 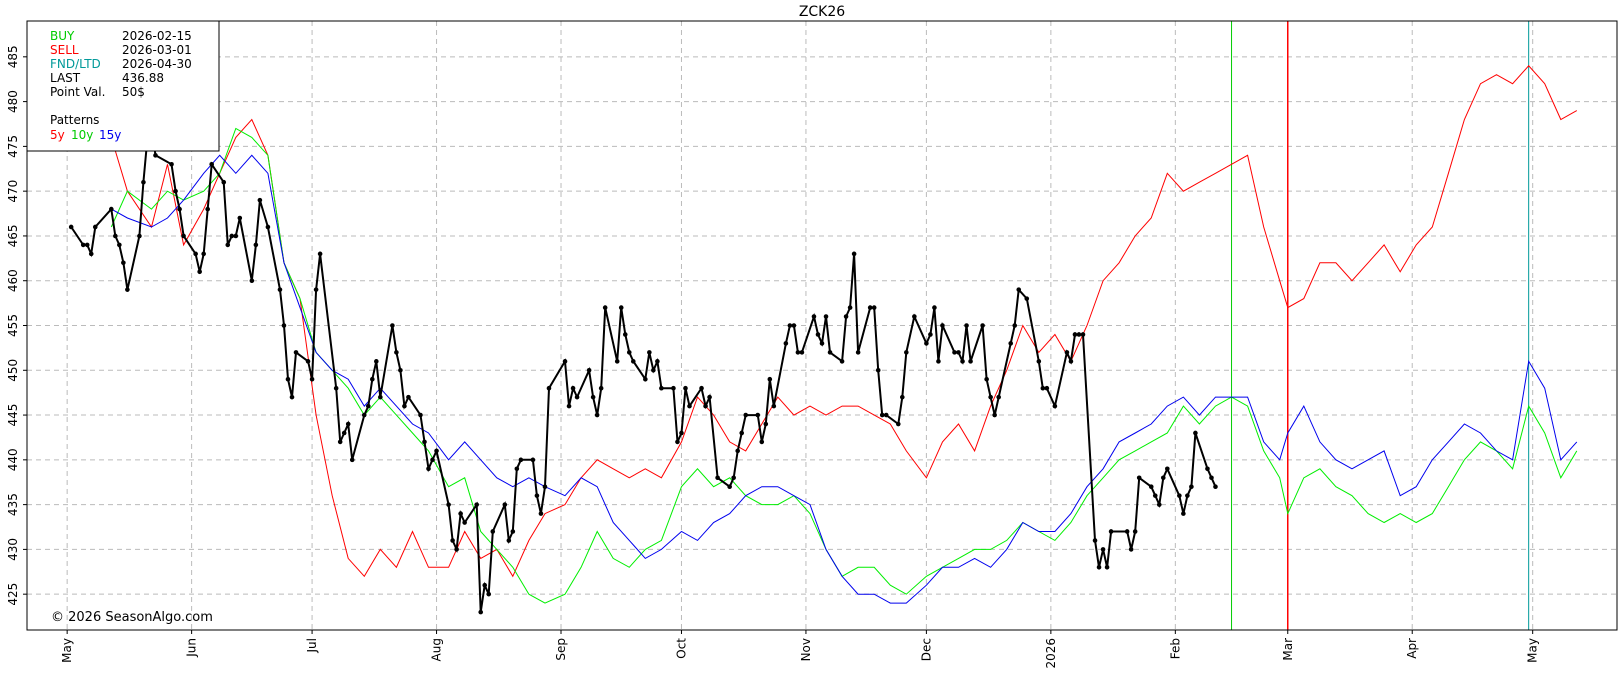 I want to click on legend-fnd-label: FND/LTD, so click(x=75, y=64).